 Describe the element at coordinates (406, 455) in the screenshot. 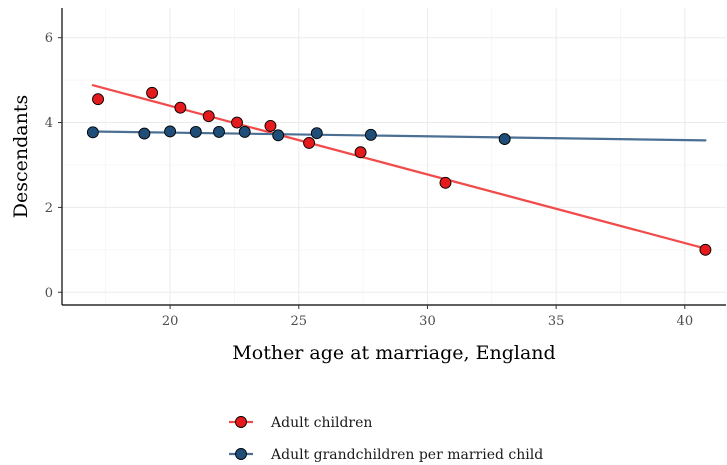

I see `legend-label: Adult grandchildren per married child` at that location.